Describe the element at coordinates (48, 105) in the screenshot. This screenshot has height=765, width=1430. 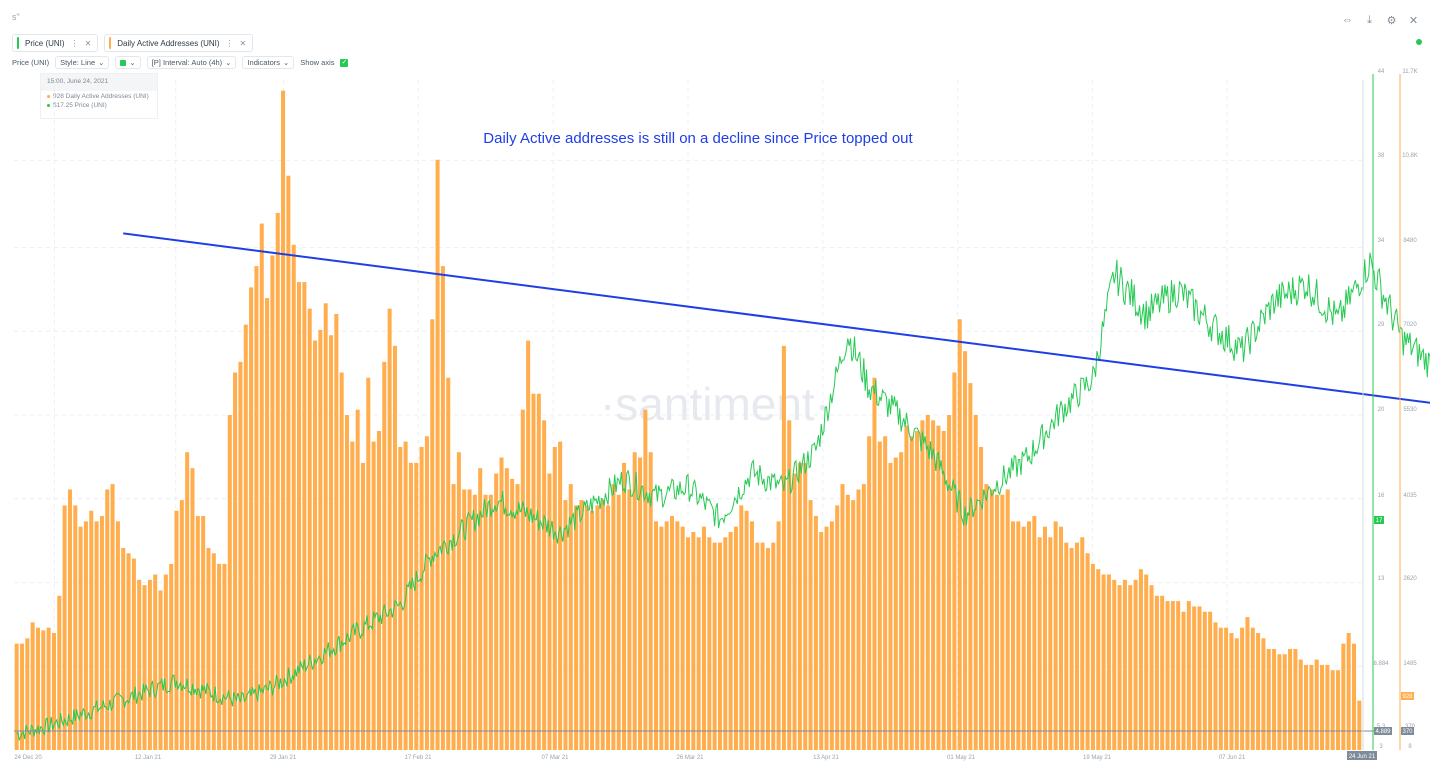
I see `price-dot-icon` at that location.